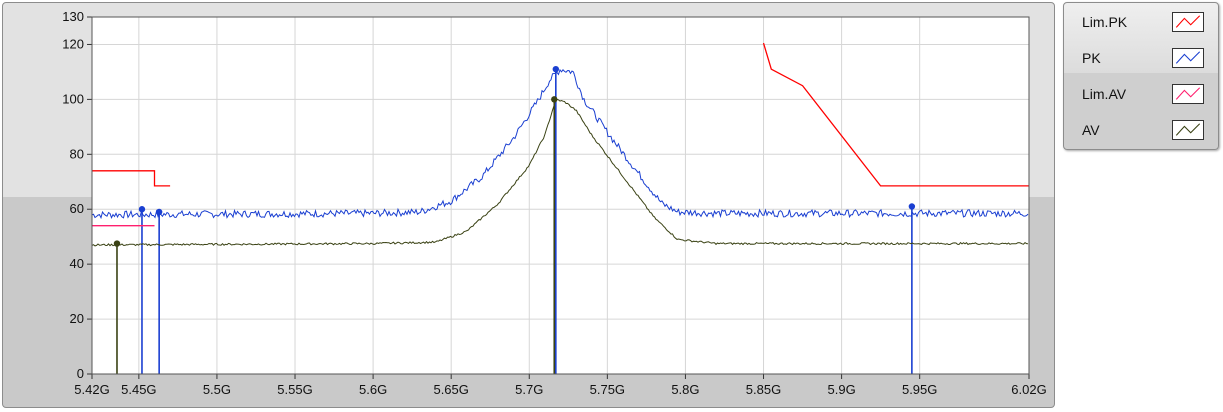 The width and height of the screenshot is (1223, 412). What do you see at coordinates (77, 153) in the screenshot?
I see `y-tick-label: 80` at bounding box center [77, 153].